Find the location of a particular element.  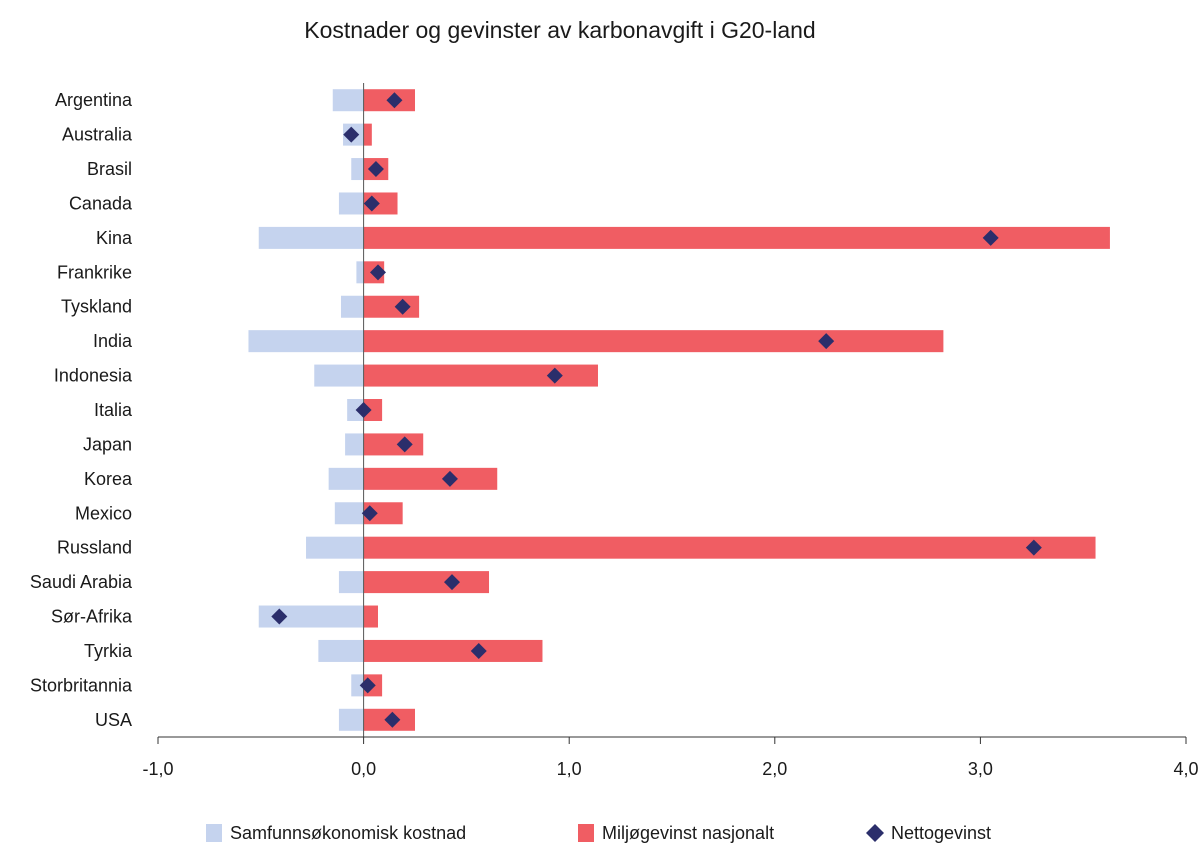

category-label: India is located at coordinates (113, 341).